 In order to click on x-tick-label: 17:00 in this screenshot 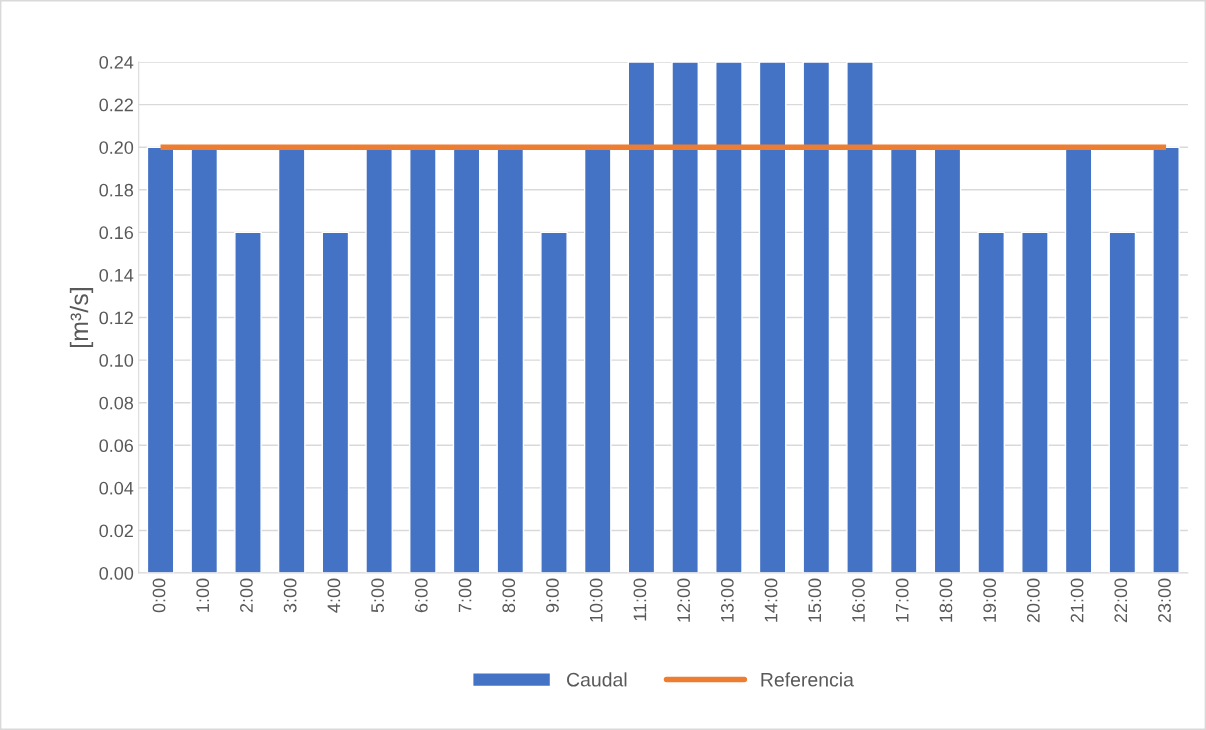, I will do `click(902, 600)`.